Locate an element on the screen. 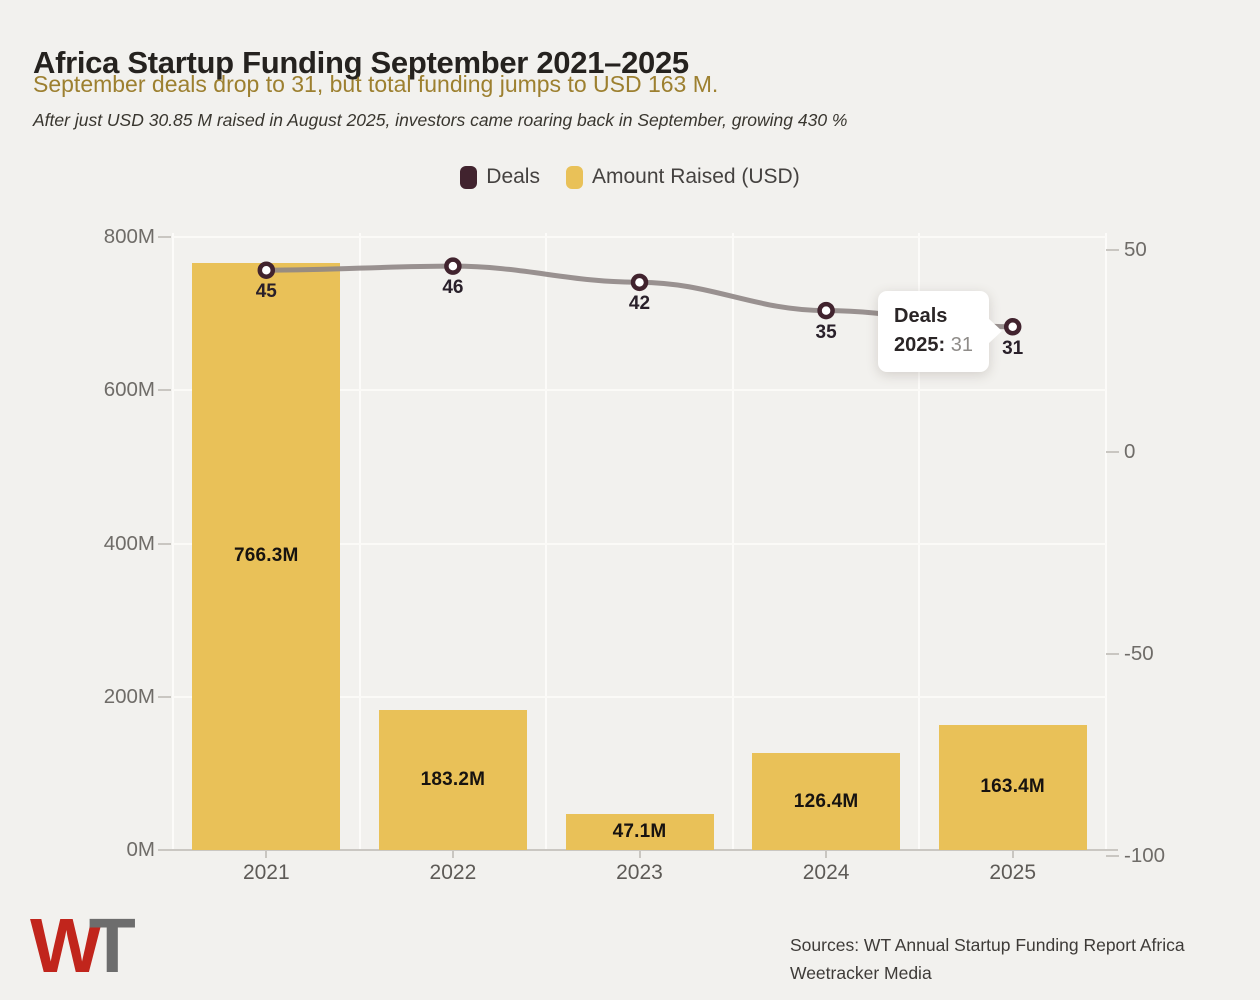 The width and height of the screenshot is (1260, 1000). deals-point-2021 is located at coordinates (266, 270).